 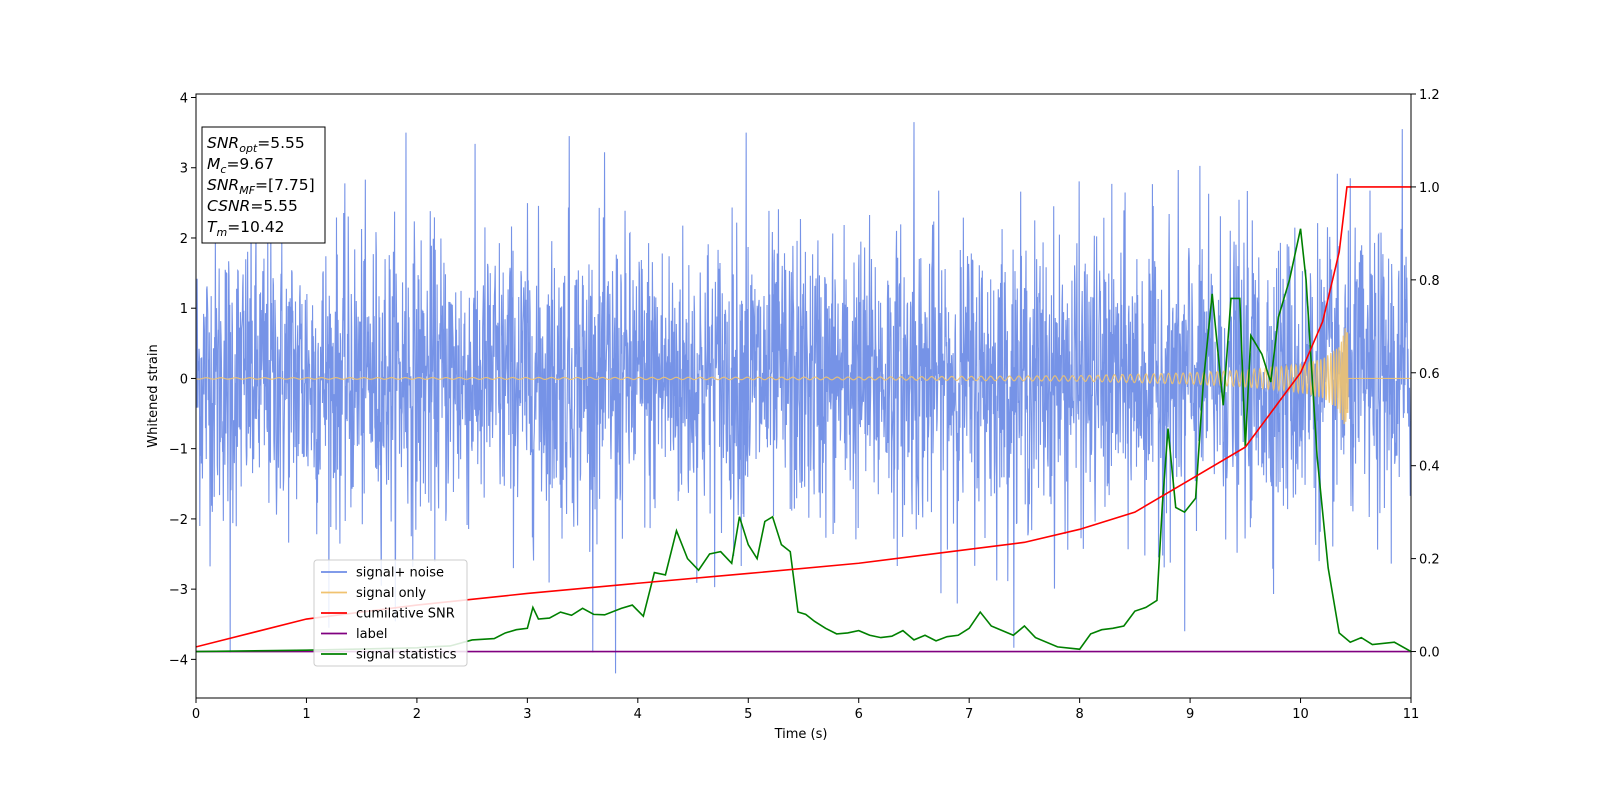 What do you see at coordinates (527, 714) in the screenshot?
I see `x-tick-label: 3` at bounding box center [527, 714].